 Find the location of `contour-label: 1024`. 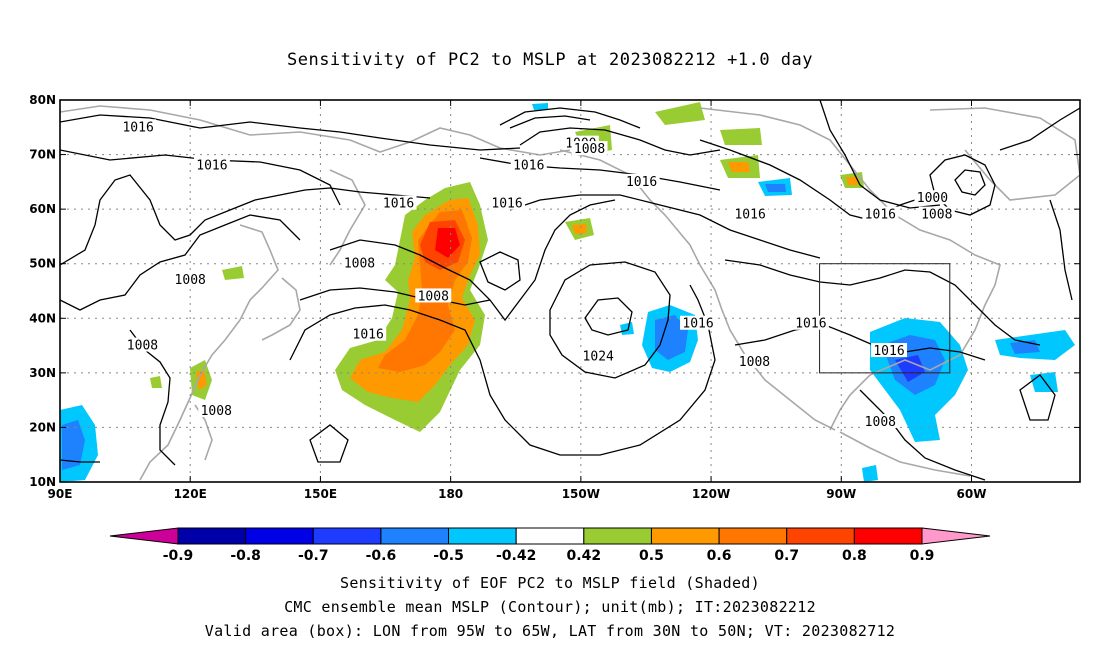

contour-label: 1024 is located at coordinates (598, 356).